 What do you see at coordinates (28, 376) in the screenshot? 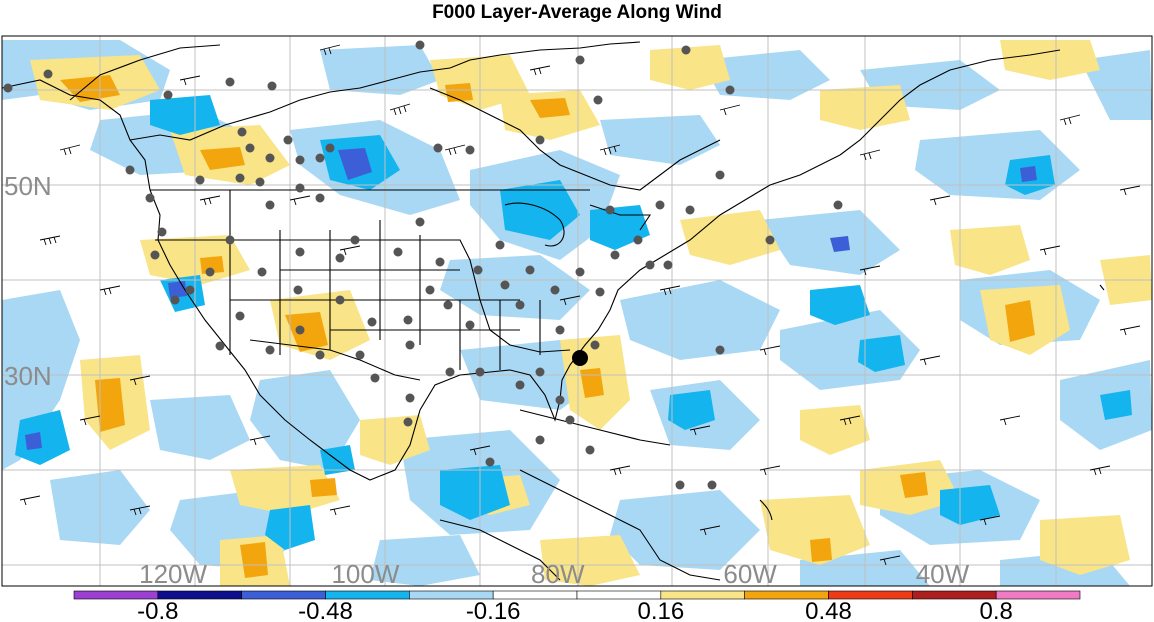
I see `latitude-label: 30N` at bounding box center [28, 376].